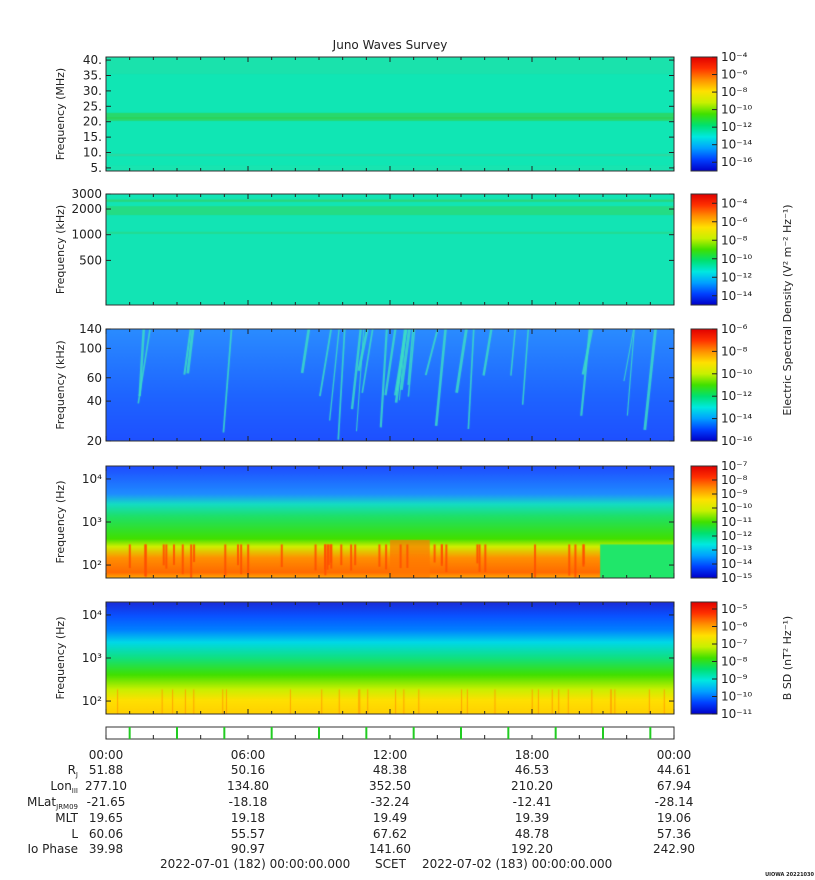 This screenshot has width=815, height=880. What do you see at coordinates (390, 733) in the screenshot?
I see `event-marker-strip` at bounding box center [390, 733].